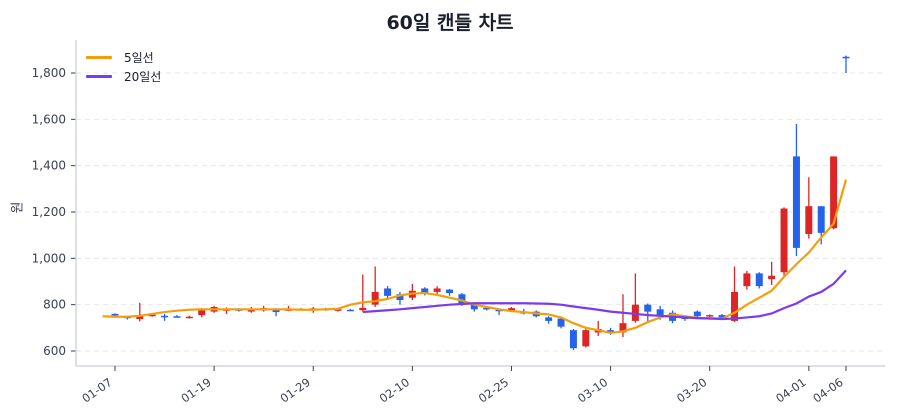 The width and height of the screenshot is (900, 420). I want to click on y-tick-label: 1,600, so click(49, 119).